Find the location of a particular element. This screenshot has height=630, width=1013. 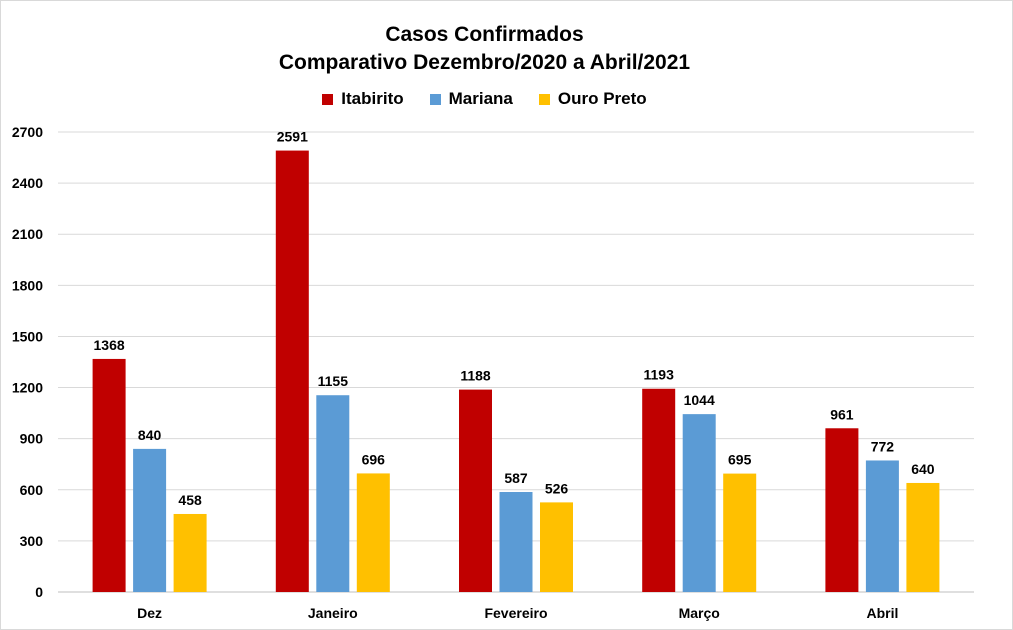

x-tick-label: Março is located at coordinates (699, 613).